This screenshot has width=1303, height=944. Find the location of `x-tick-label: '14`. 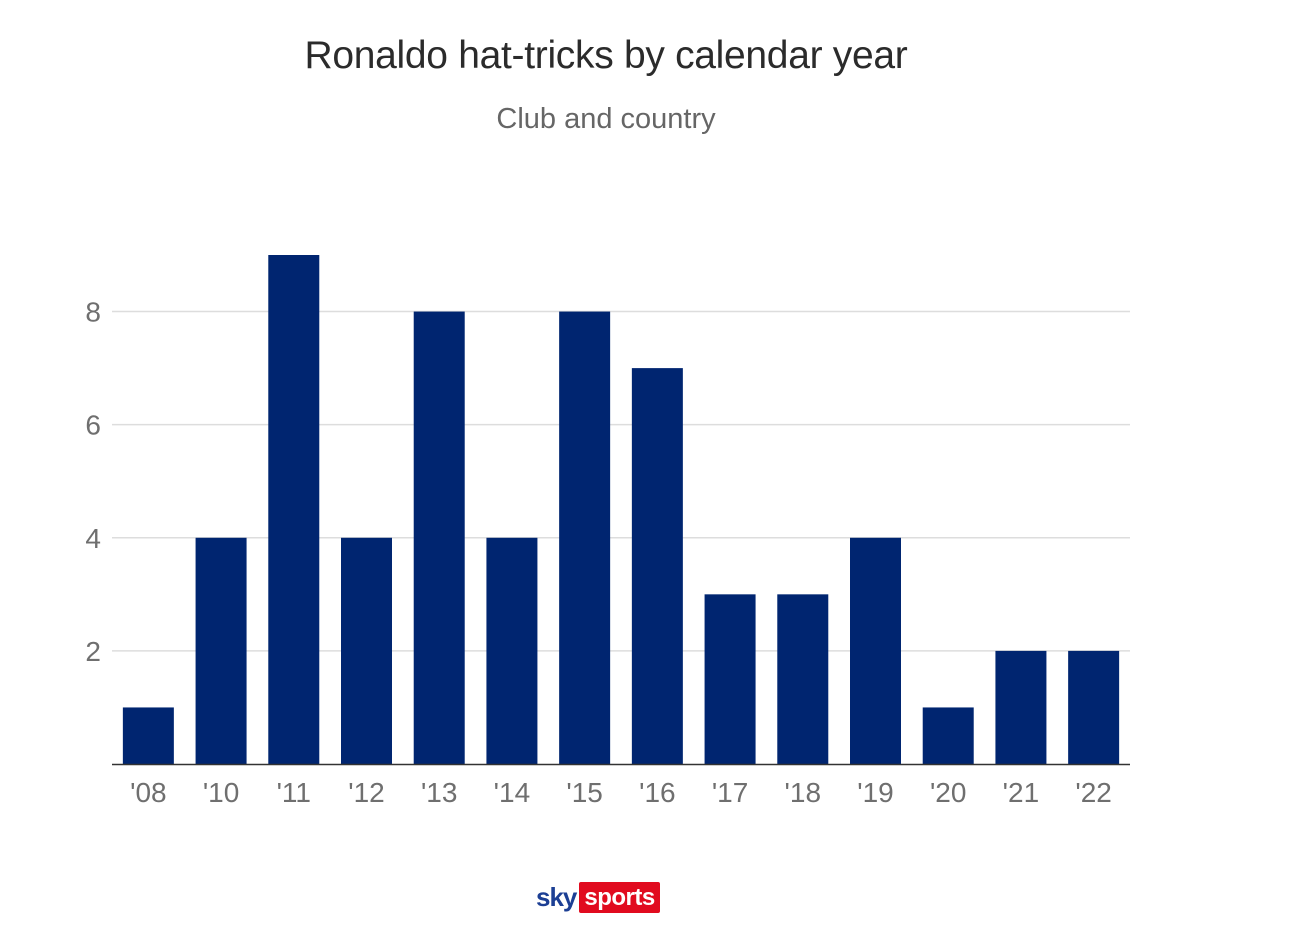

x-tick-label: '14 is located at coordinates (512, 792).